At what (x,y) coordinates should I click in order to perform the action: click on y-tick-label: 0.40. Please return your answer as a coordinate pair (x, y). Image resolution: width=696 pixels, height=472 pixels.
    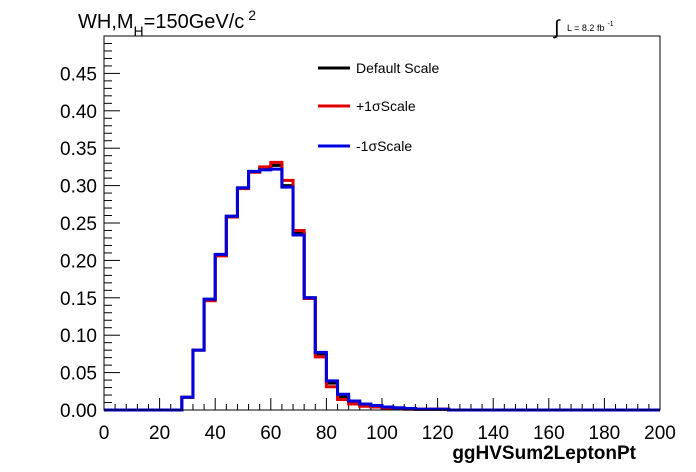
    Looking at the image, I should click on (78, 112).